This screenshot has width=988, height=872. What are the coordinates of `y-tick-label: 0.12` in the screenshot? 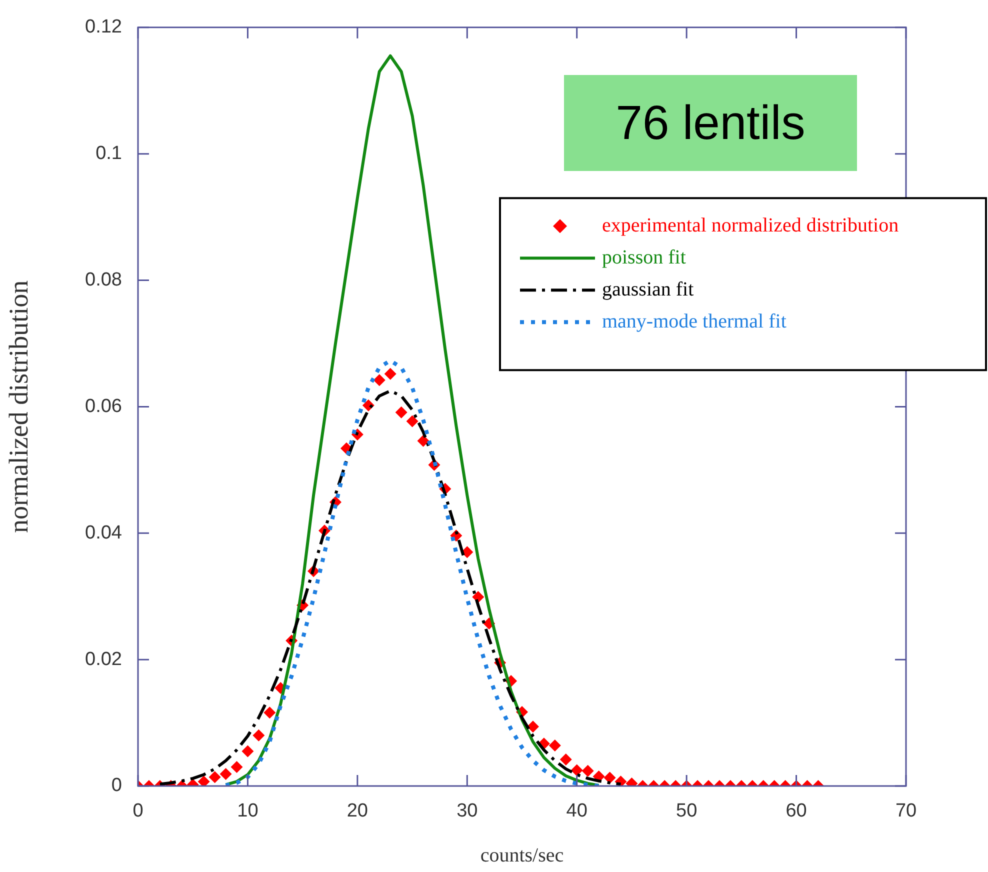 It's located at (103, 27).